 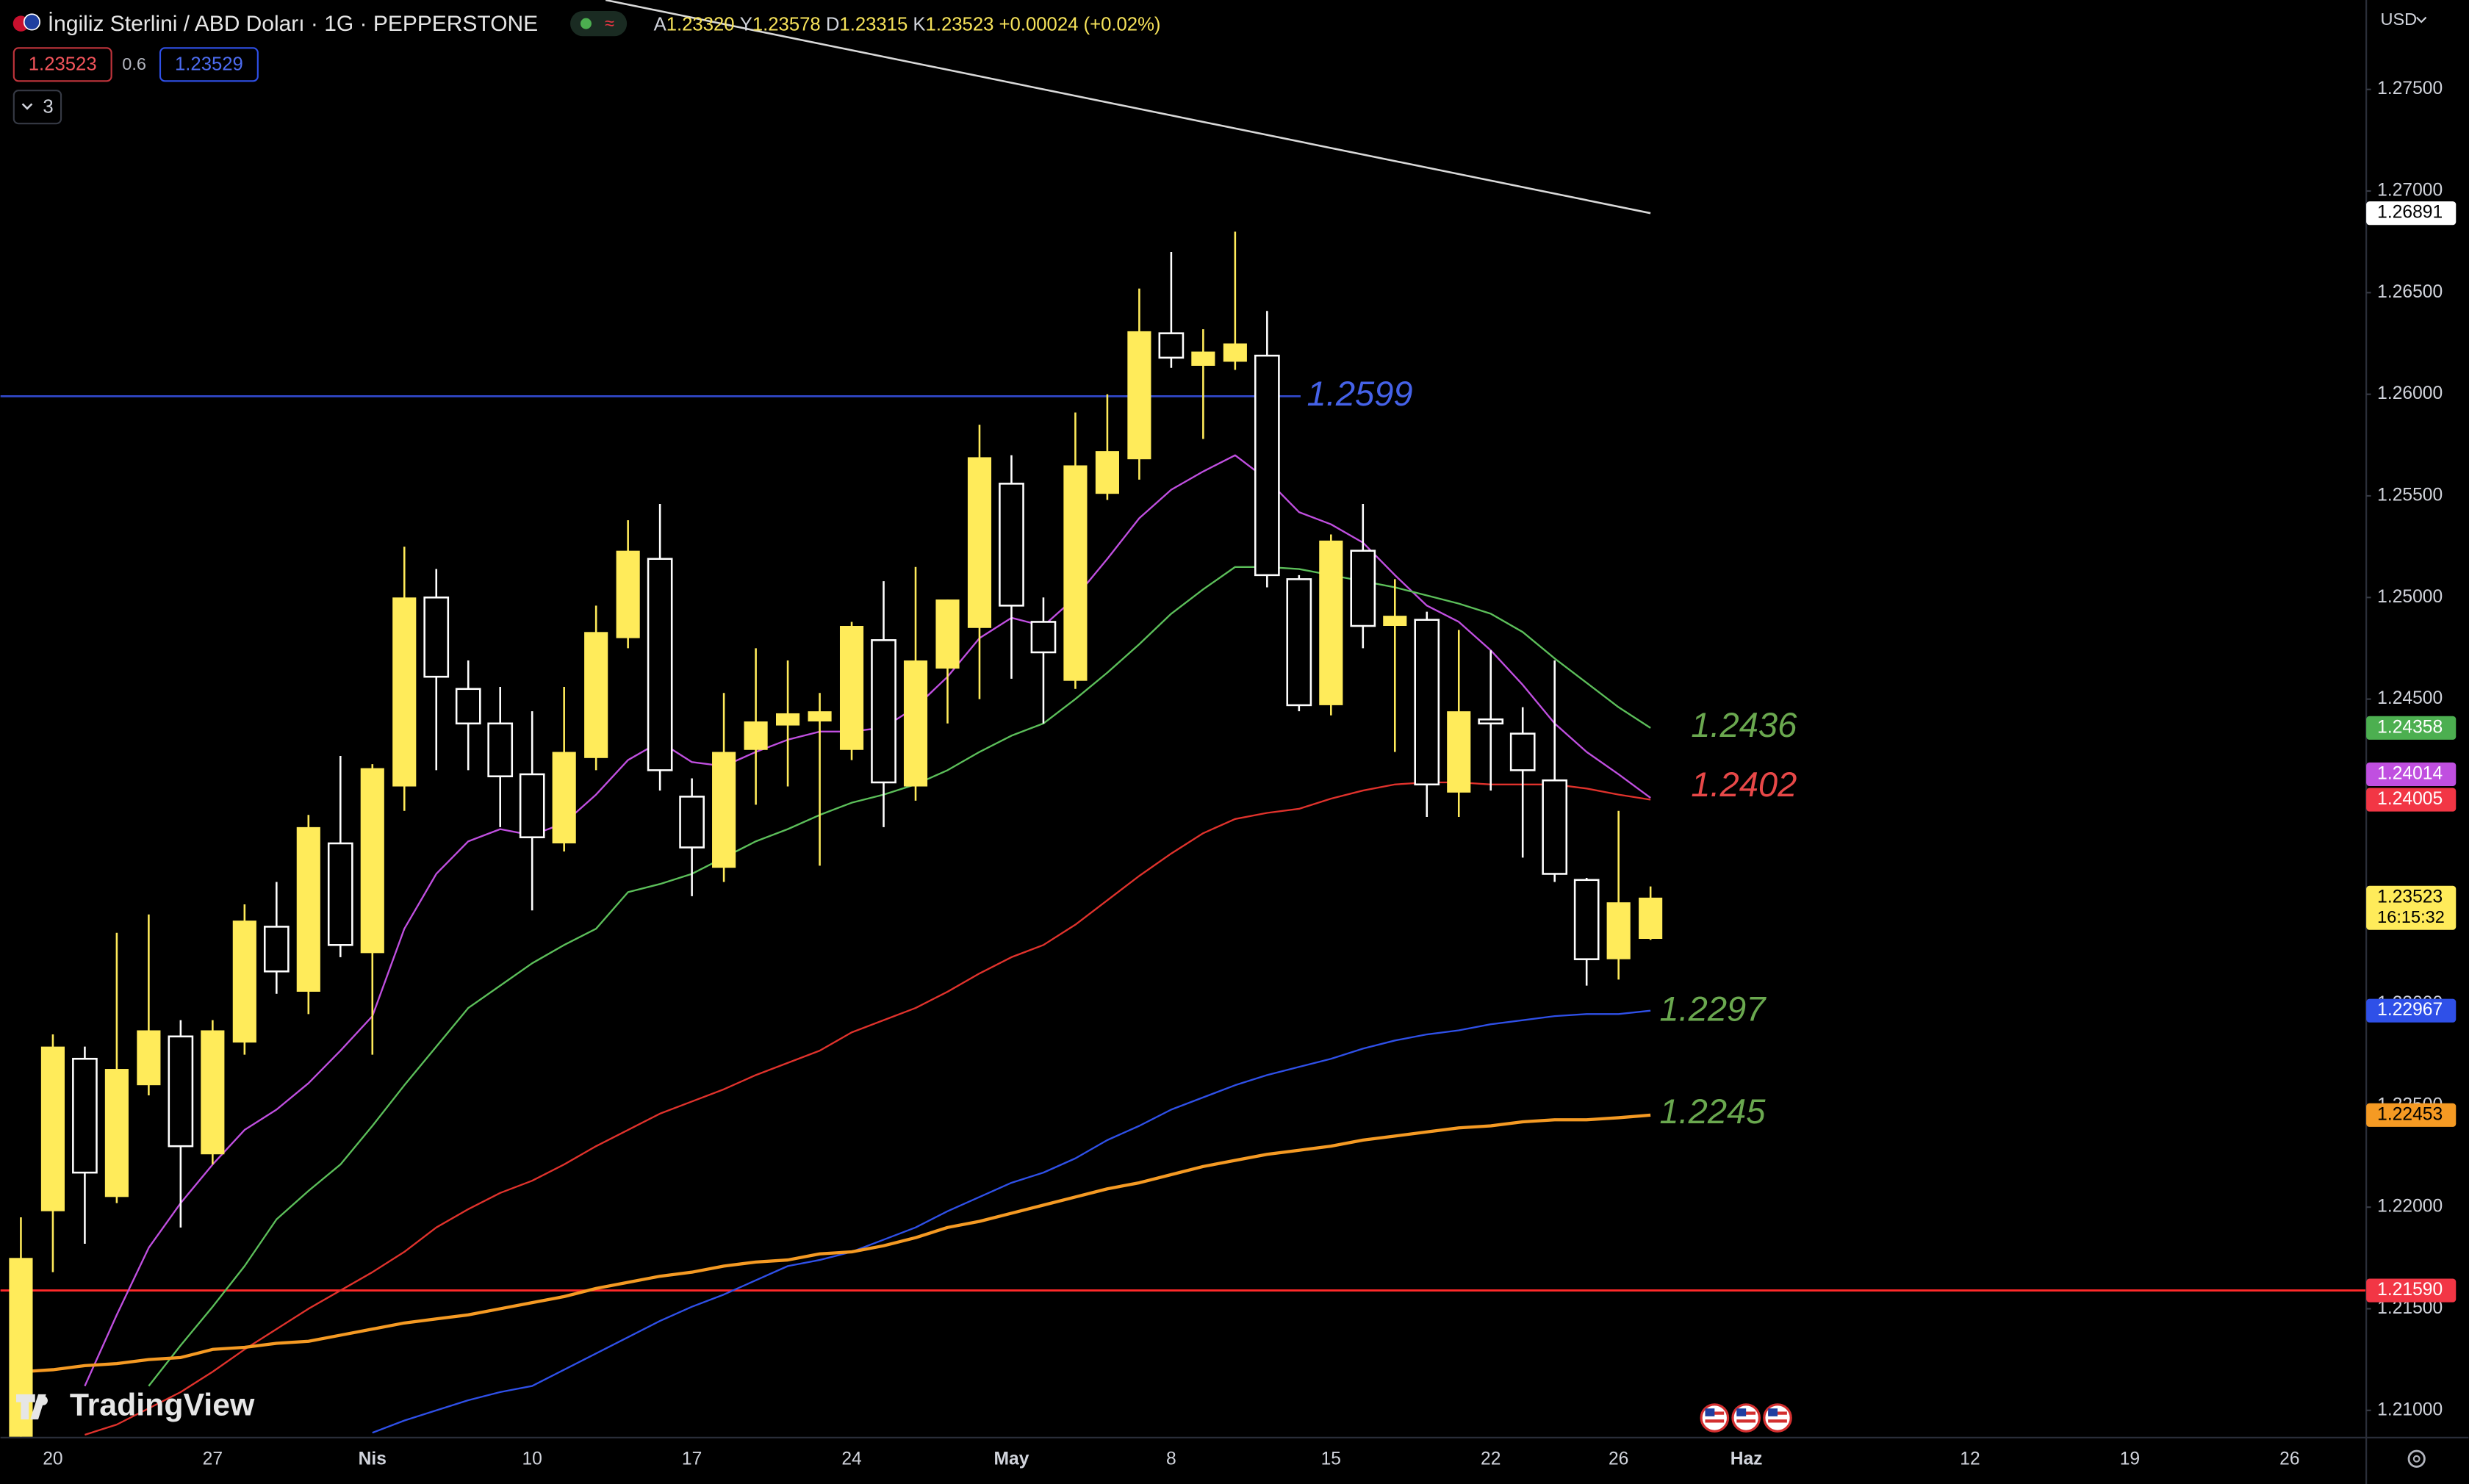 What do you see at coordinates (37, 108) in the screenshot?
I see `indicators-toggle` at bounding box center [37, 108].